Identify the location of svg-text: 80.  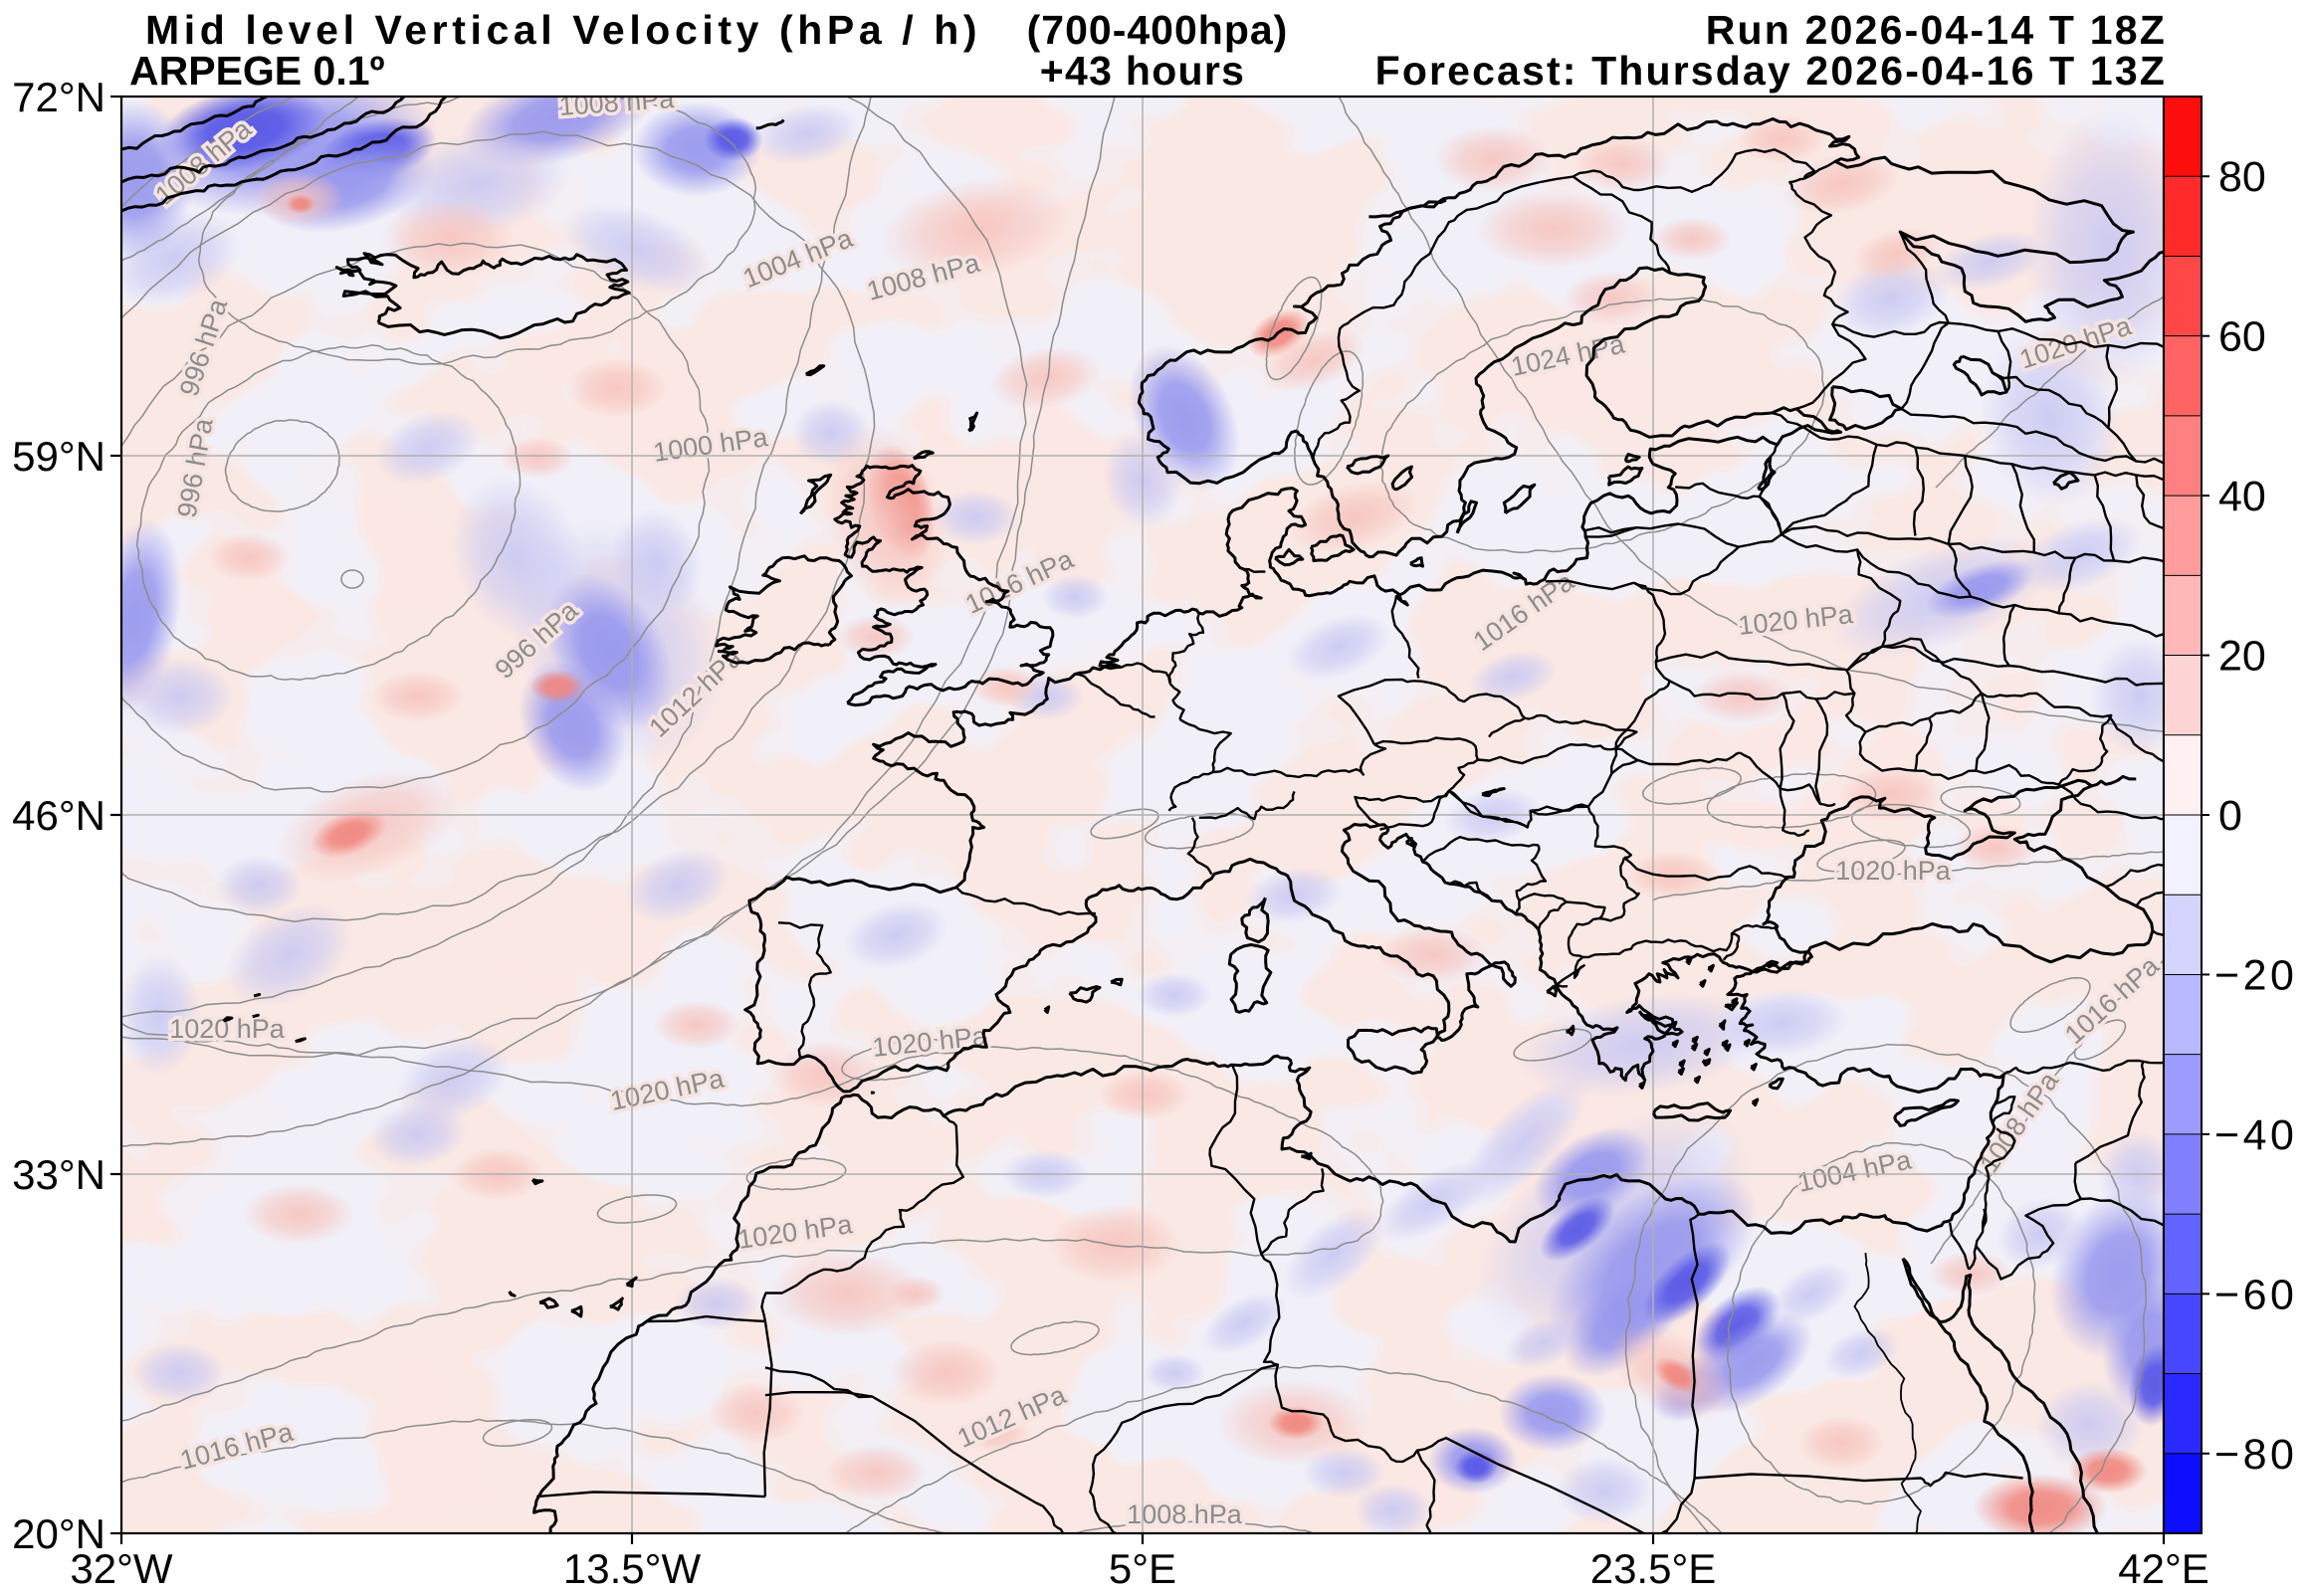
(2242, 177).